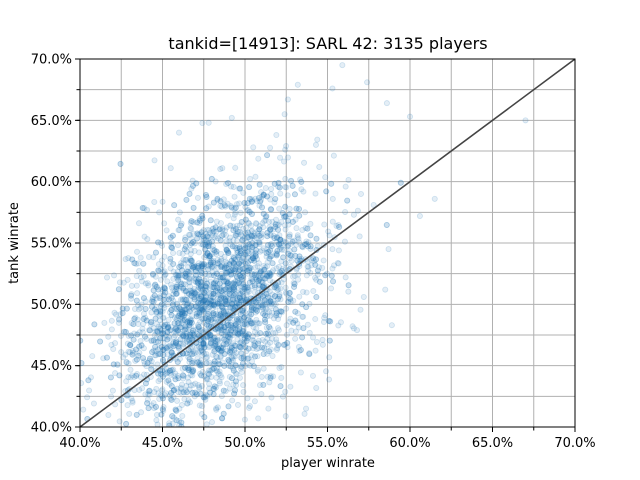 Image resolution: width=640 pixels, height=480 pixels. Describe the element at coordinates (14, 243) in the screenshot. I see `y-axis-title: tank winrate` at that location.